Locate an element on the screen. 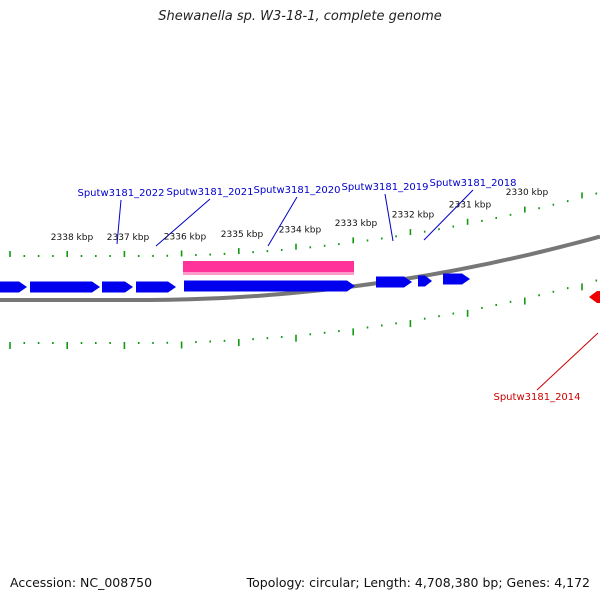 This screenshot has width=600, height=600. scale-label: 2334 kbp is located at coordinates (300, 230).